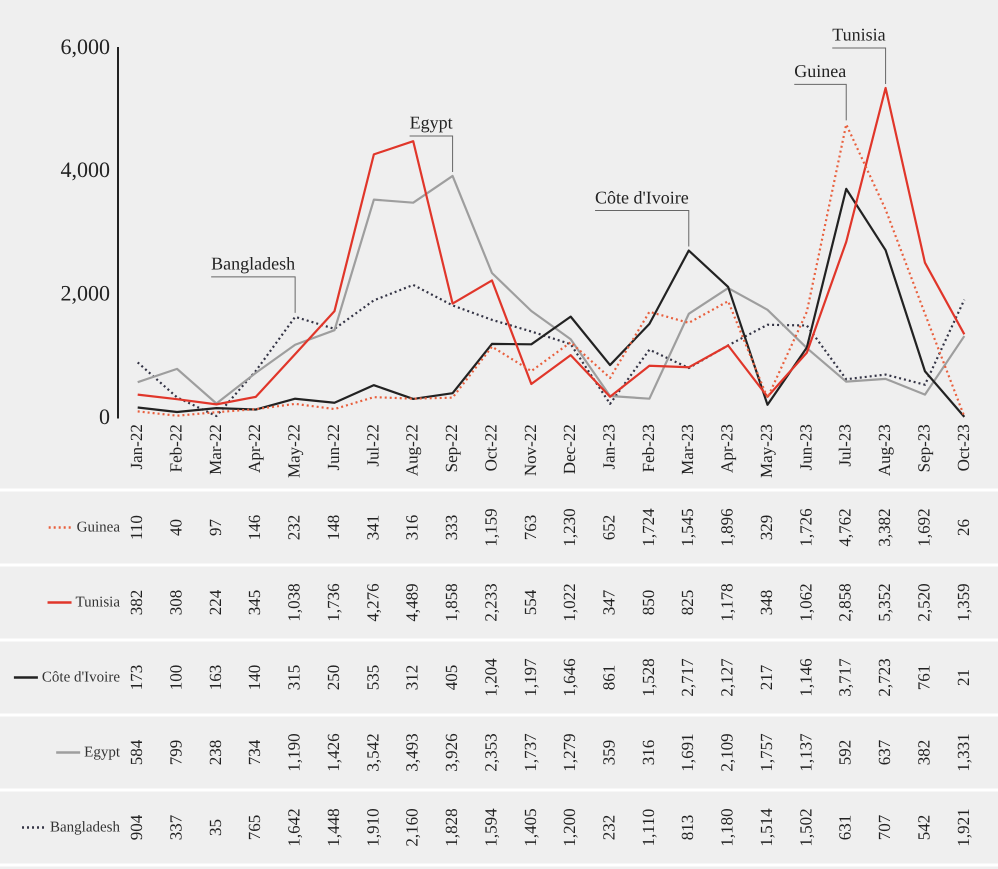 Image resolution: width=998 pixels, height=869 pixels. Describe the element at coordinates (333, 602) in the screenshot. I see `data-label: 1,736` at that location.